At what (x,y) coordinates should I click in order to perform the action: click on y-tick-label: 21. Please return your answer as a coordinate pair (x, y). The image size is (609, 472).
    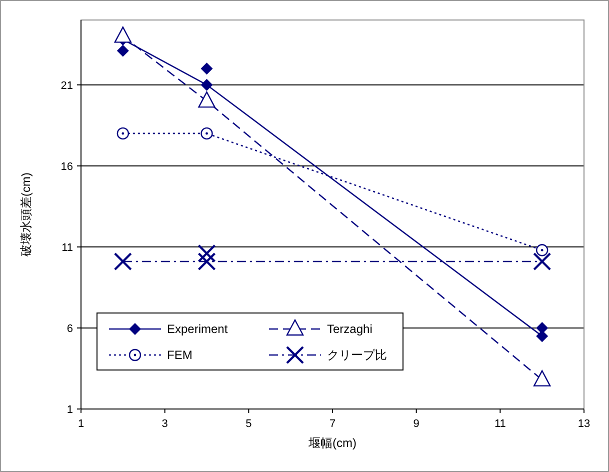
    Looking at the image, I should click on (66, 86).